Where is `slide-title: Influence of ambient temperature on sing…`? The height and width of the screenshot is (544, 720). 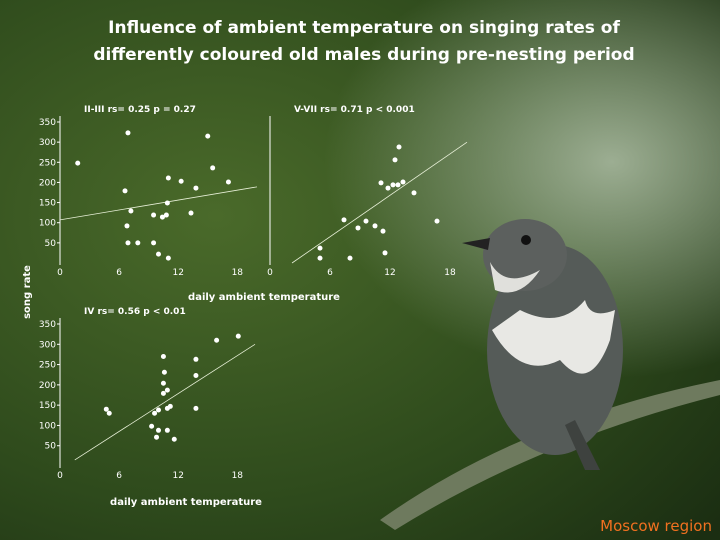 slide-title: Influence of ambient temperature on sing… is located at coordinates (364, 28).